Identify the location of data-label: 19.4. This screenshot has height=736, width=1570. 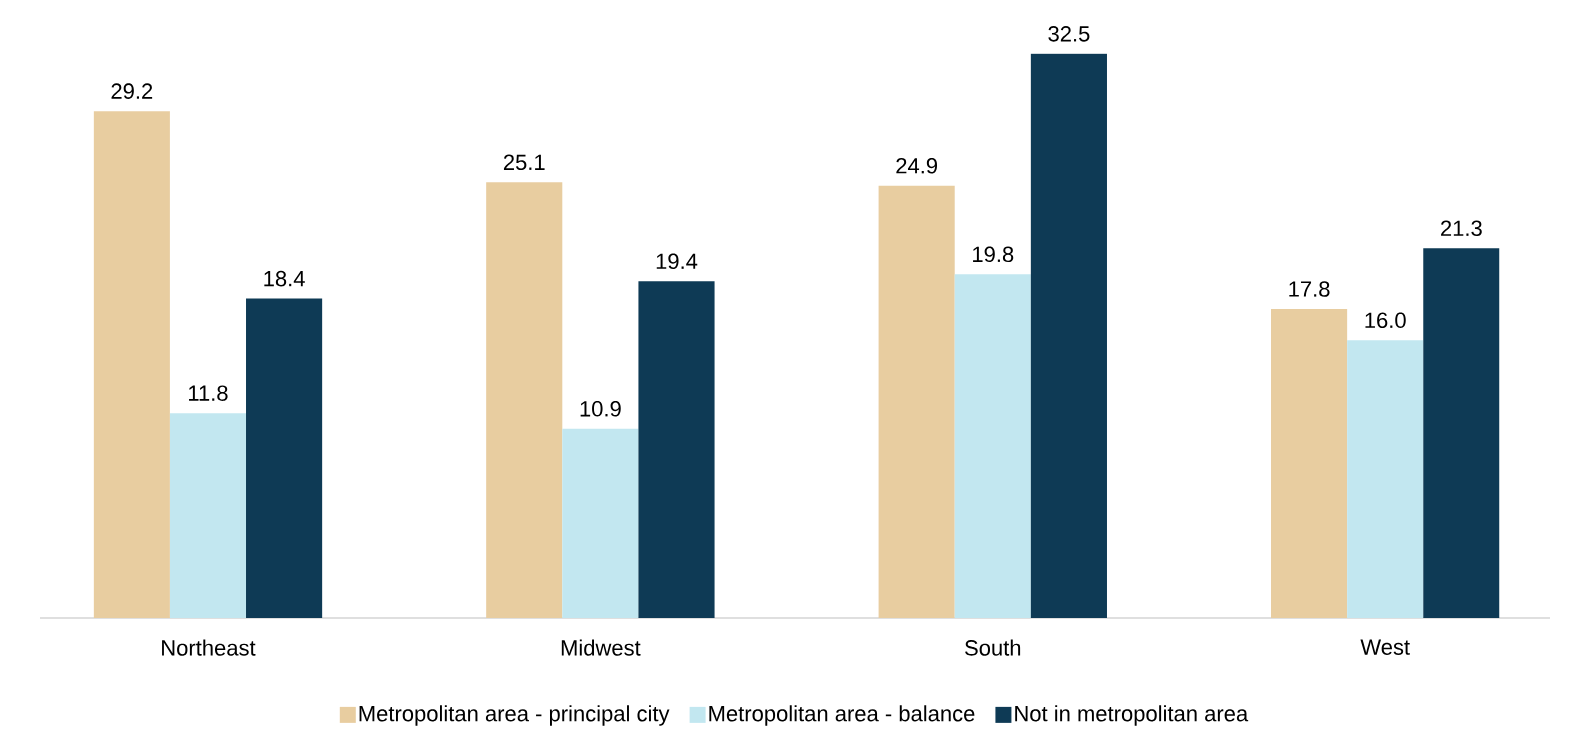
(677, 261).